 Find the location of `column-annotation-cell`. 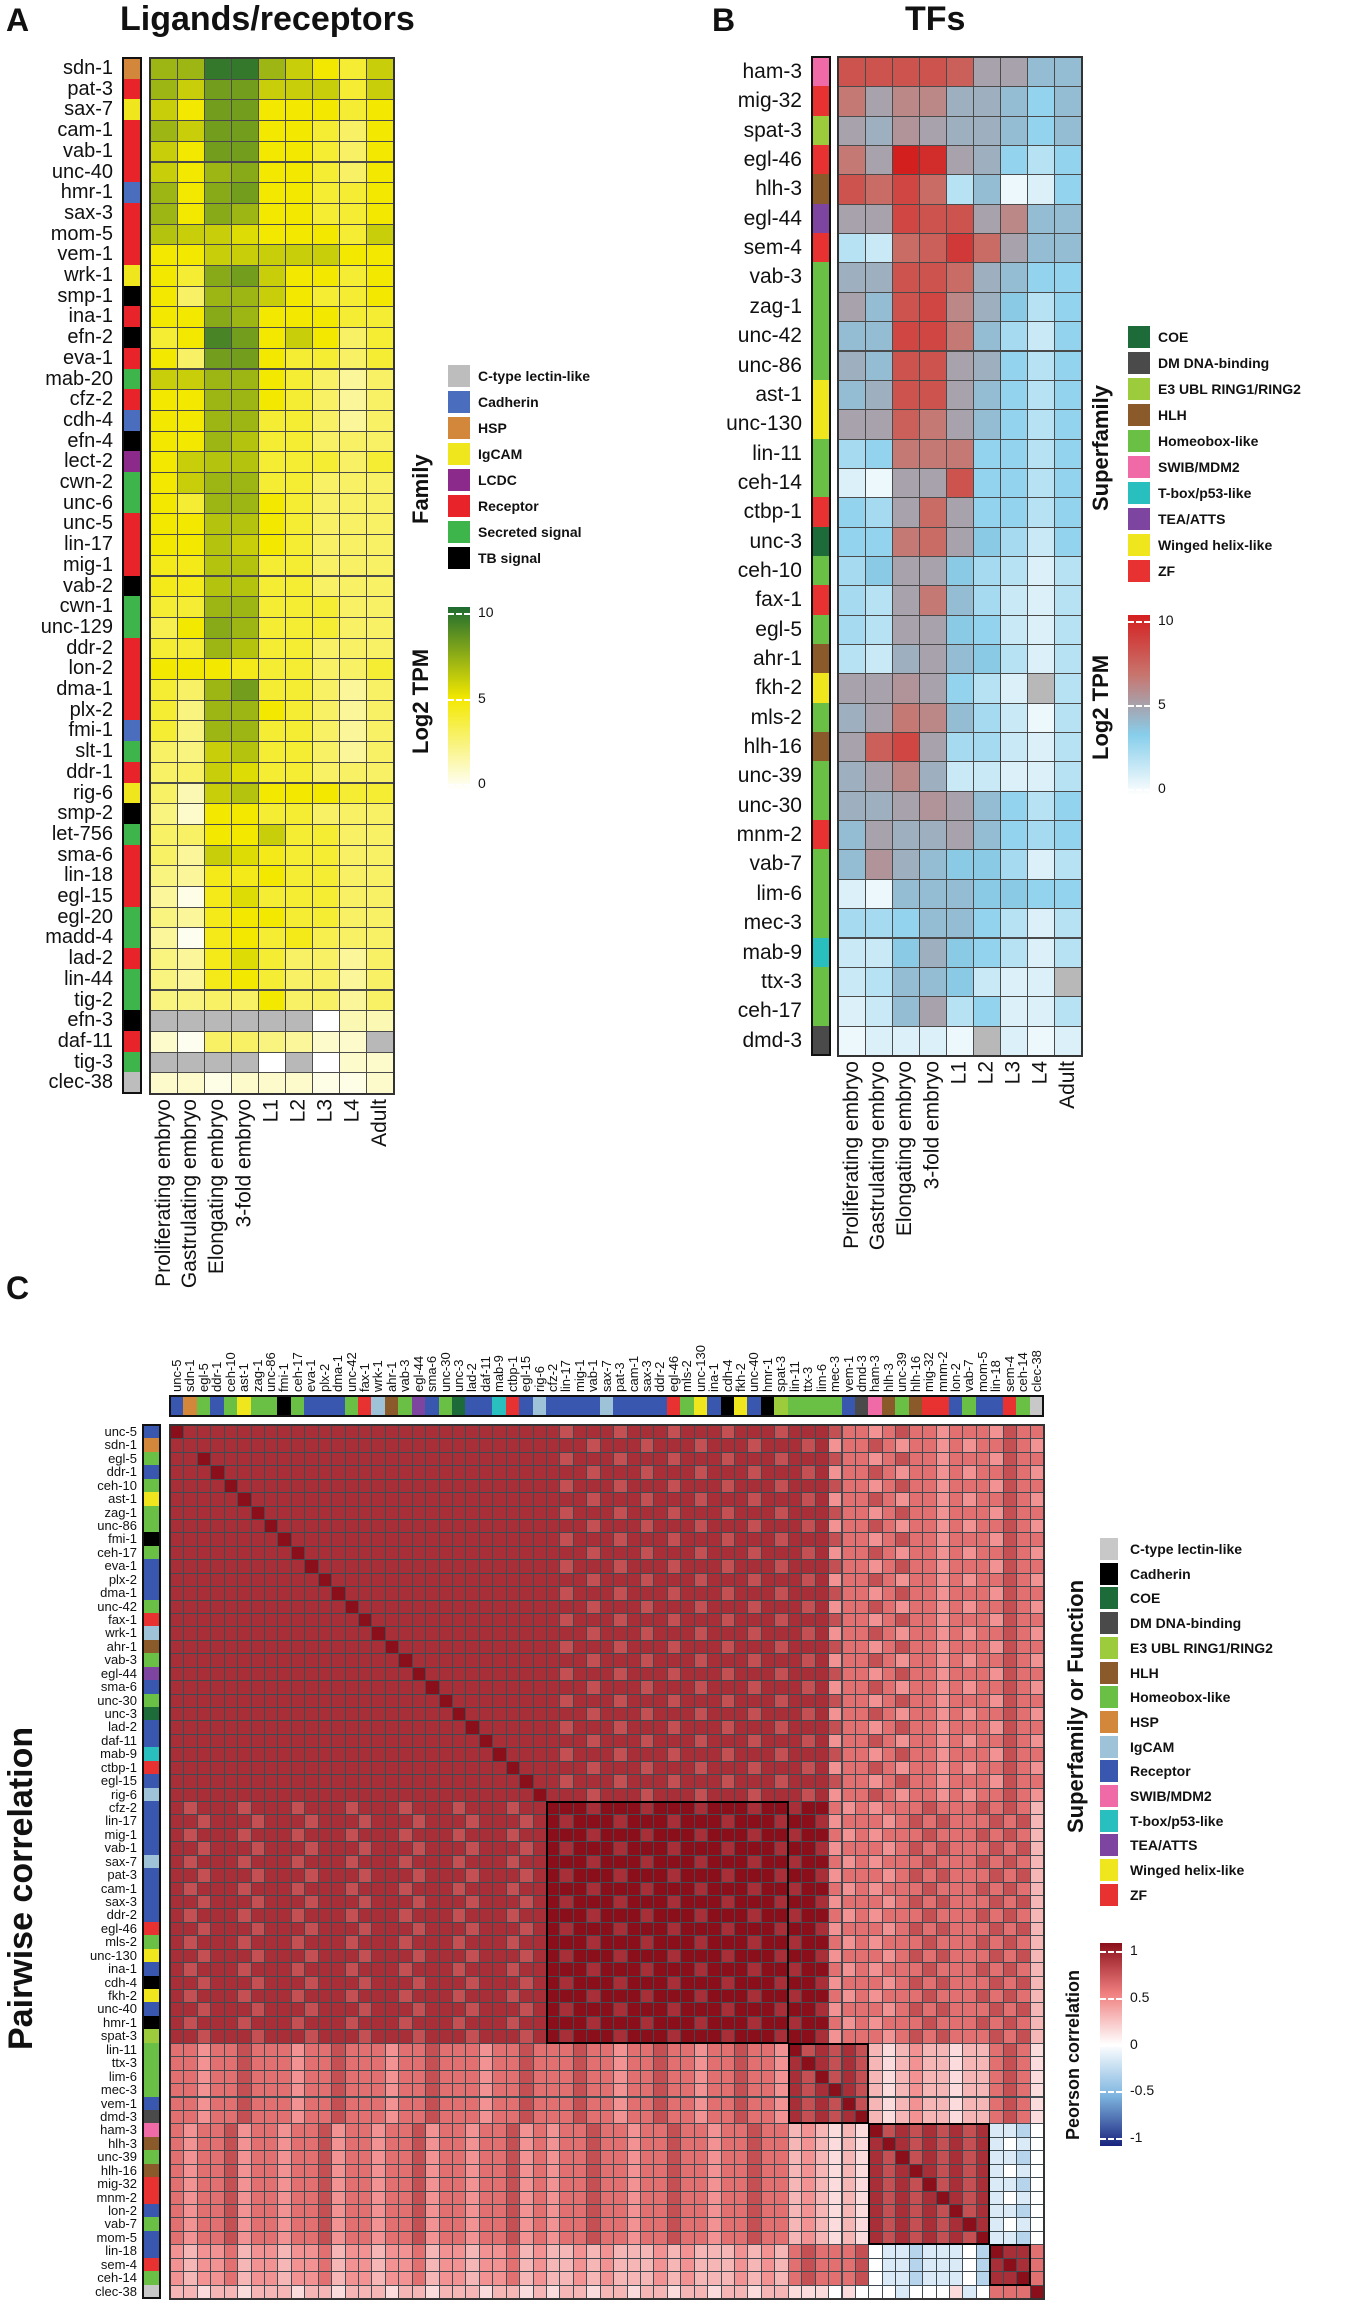

column-annotation-cell is located at coordinates (942, 1406).